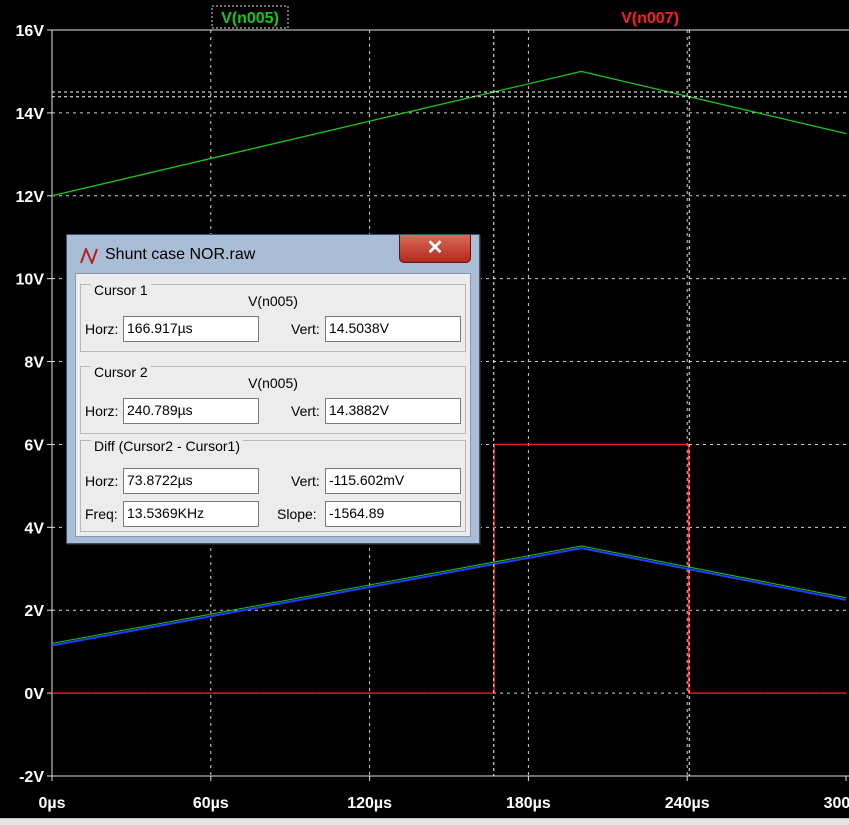 The width and height of the screenshot is (849, 825). I want to click on window-bottom-edge, so click(424, 821).